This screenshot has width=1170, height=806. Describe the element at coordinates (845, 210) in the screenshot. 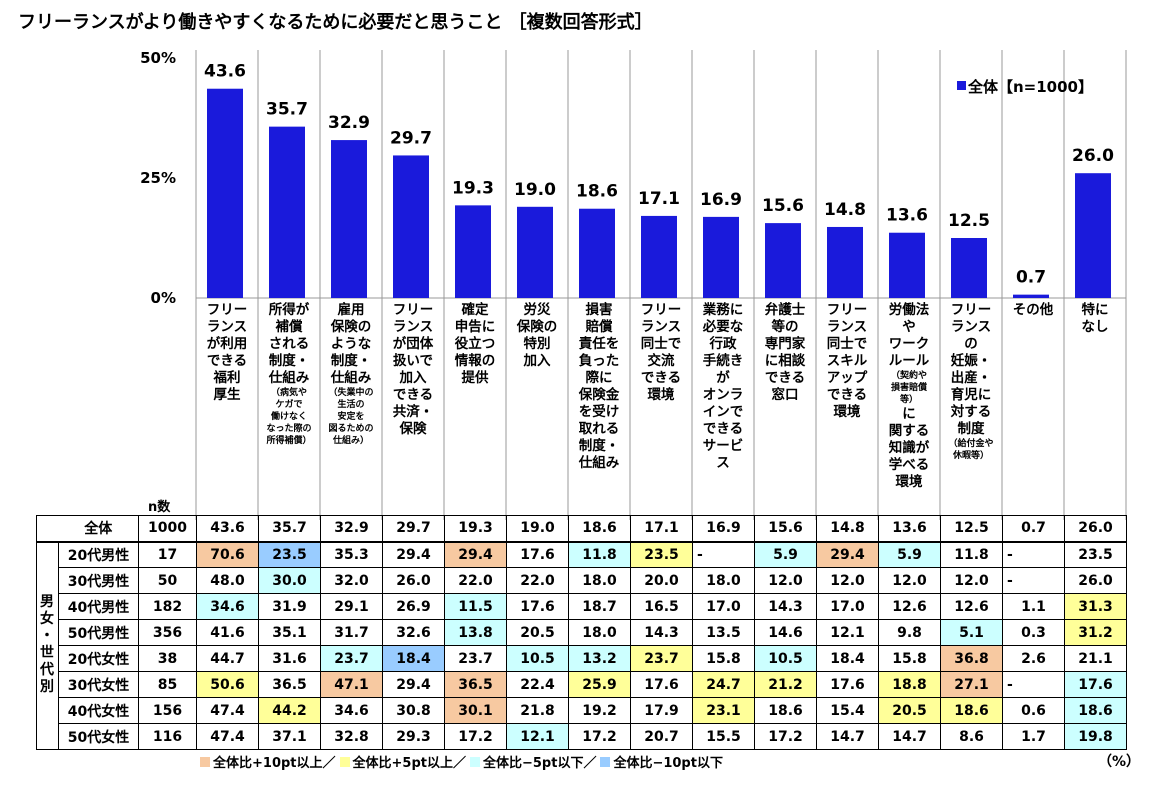

I see `bar-value-label: 14.8` at that location.